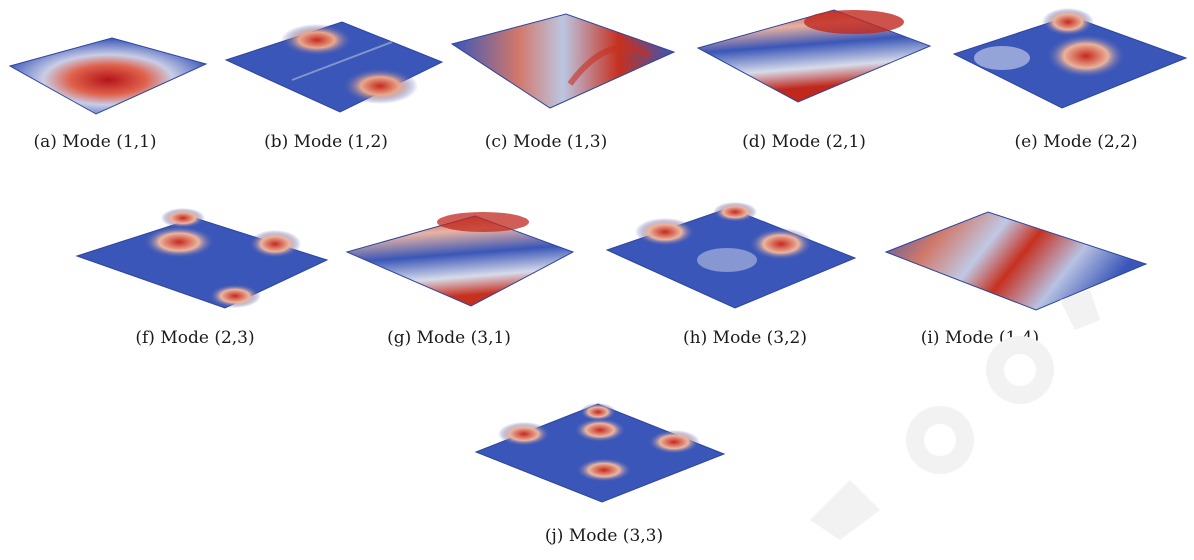  Describe the element at coordinates (745, 338) in the screenshot. I see `caption-h: (h) Mode (3,2)` at that location.